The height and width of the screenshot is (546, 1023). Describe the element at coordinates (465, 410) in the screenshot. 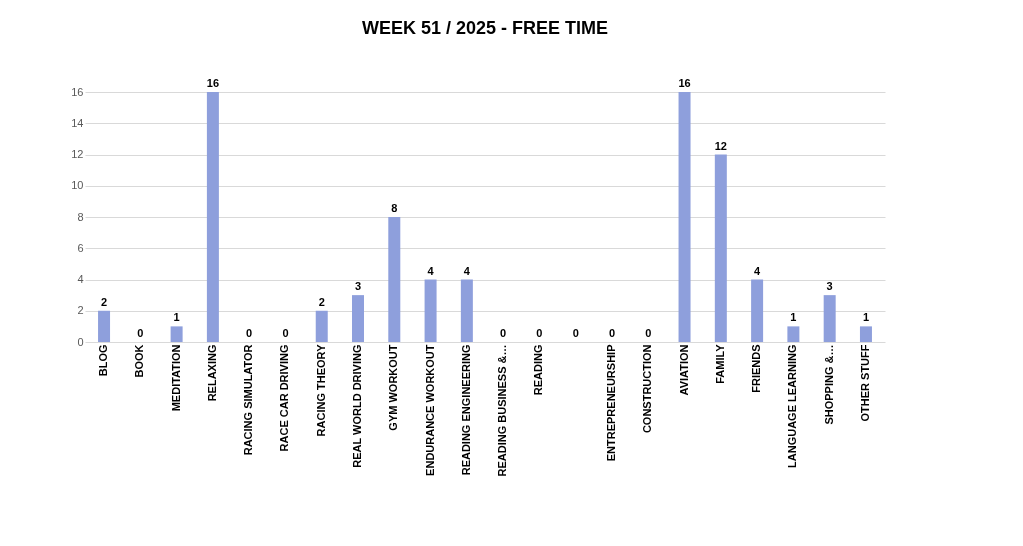

I see `x-tick-label: READING ENGINEERING` at that location.